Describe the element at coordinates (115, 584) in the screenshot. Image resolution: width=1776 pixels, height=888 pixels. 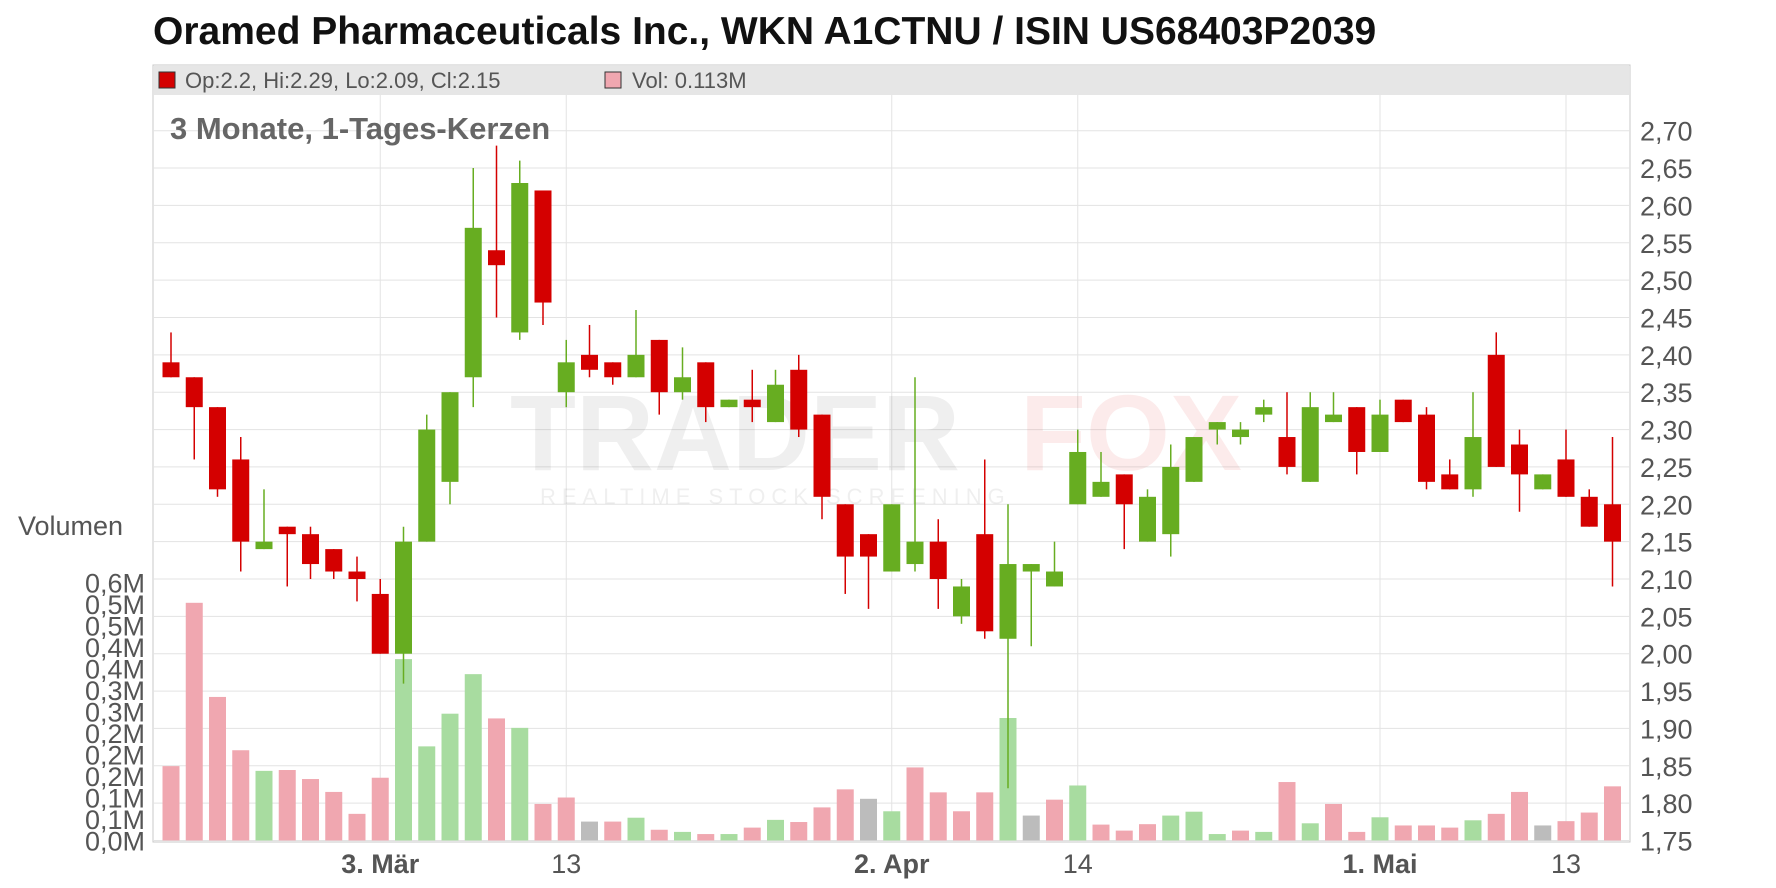
I see `volume-tick-label: 0,6M` at that location.